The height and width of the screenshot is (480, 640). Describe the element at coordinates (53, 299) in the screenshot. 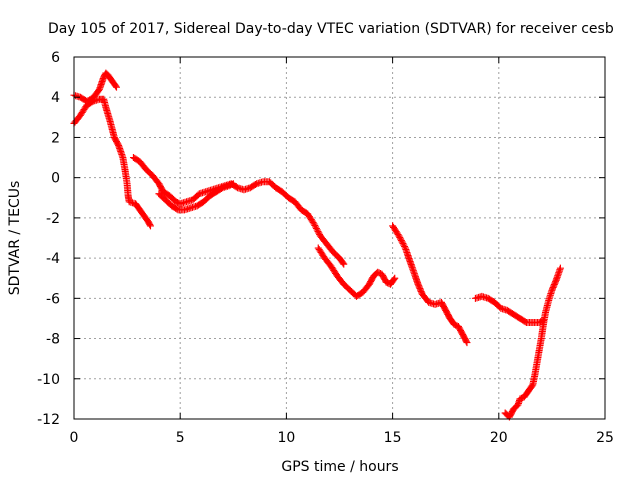

I see `y-tick-label: -6` at that location.